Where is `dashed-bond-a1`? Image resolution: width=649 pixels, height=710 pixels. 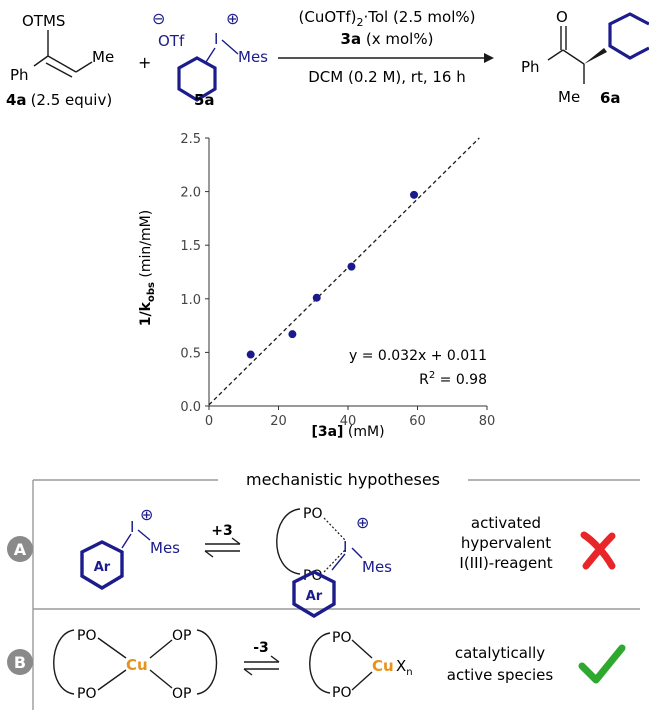 dashed-bond-a1 is located at coordinates (334, 529).